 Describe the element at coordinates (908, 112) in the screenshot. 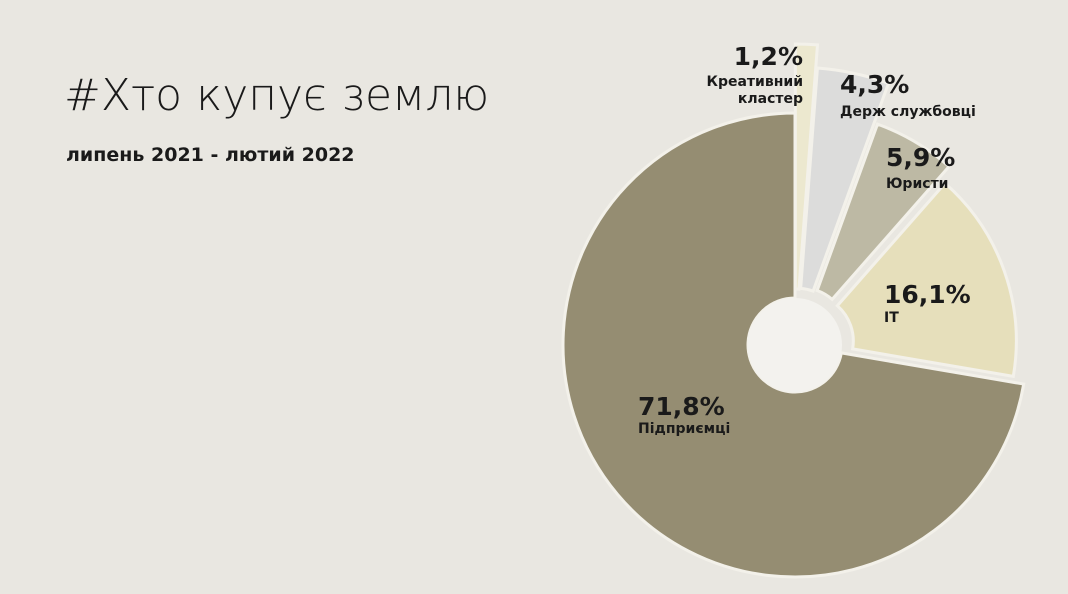

I see `slice-category-label: Держ службовці` at that location.